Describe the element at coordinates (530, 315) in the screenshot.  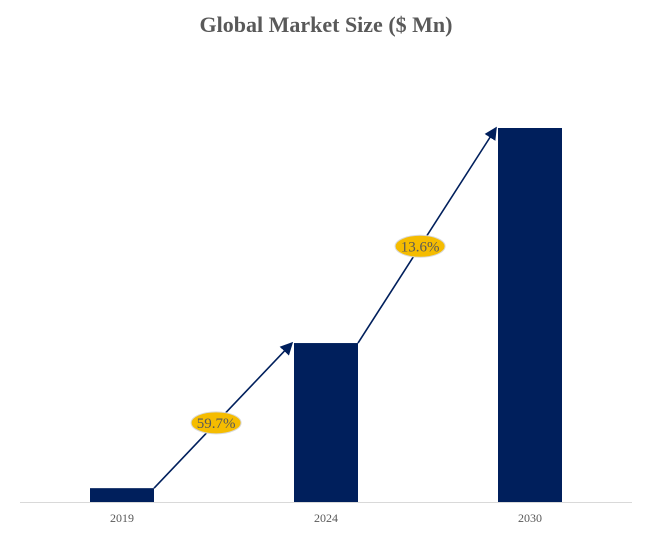
I see `bar-2030` at that location.